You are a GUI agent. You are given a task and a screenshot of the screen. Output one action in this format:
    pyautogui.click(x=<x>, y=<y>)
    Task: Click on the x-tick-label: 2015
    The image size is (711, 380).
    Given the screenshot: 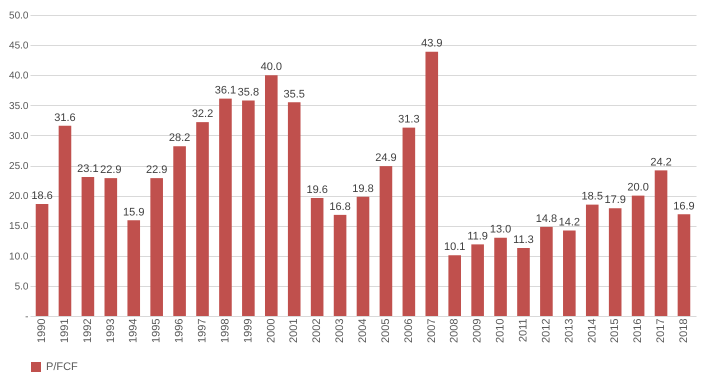 What is the action you would take?
    pyautogui.click(x=615, y=330)
    